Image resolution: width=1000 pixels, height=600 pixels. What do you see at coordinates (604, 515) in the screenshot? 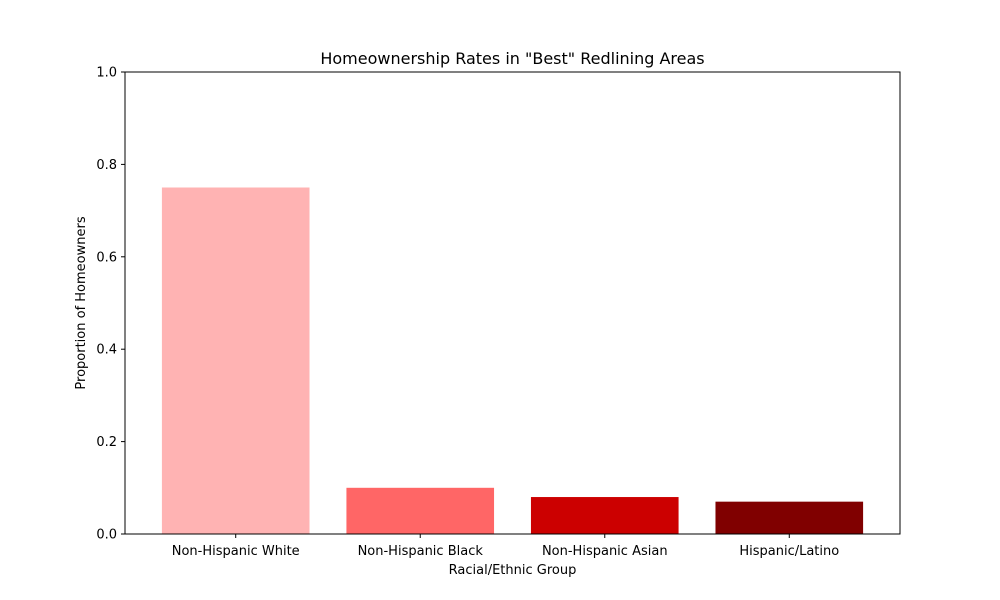
I see `bar-non-hispanic-asian` at bounding box center [604, 515].